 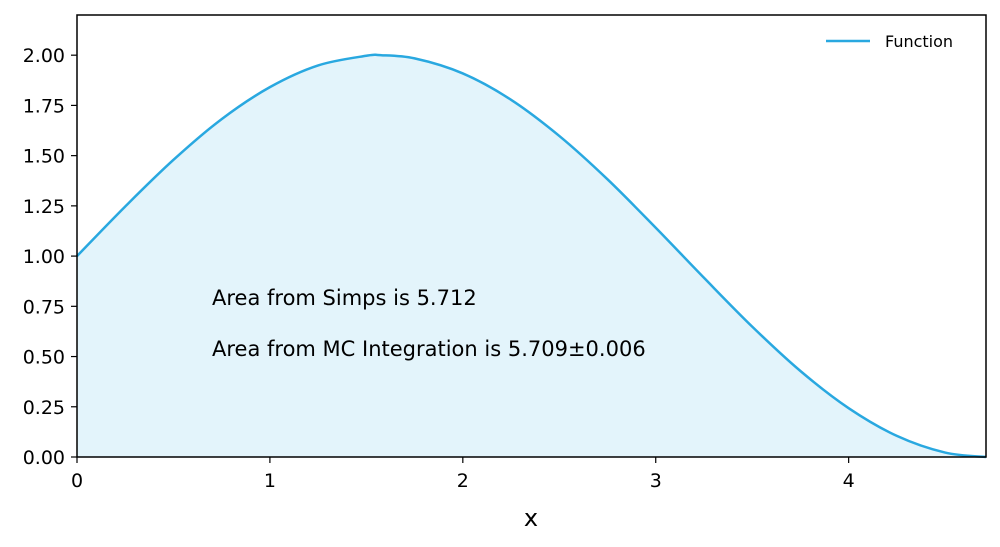 What do you see at coordinates (44, 408) in the screenshot?
I see `y-tick-label: 0.25` at bounding box center [44, 408].